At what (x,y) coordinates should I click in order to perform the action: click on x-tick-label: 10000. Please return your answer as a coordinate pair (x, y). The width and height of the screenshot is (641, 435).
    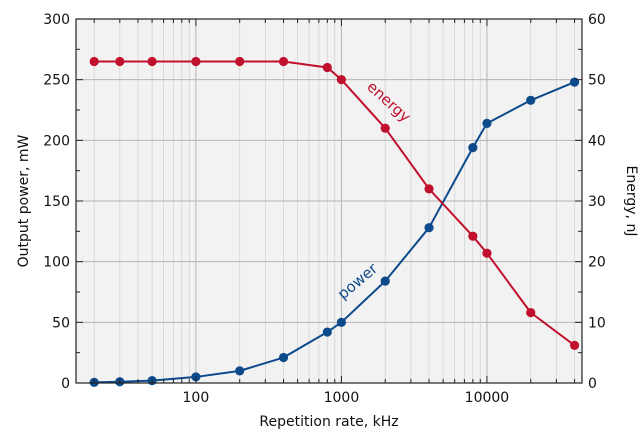
    Looking at the image, I should click on (487, 398).